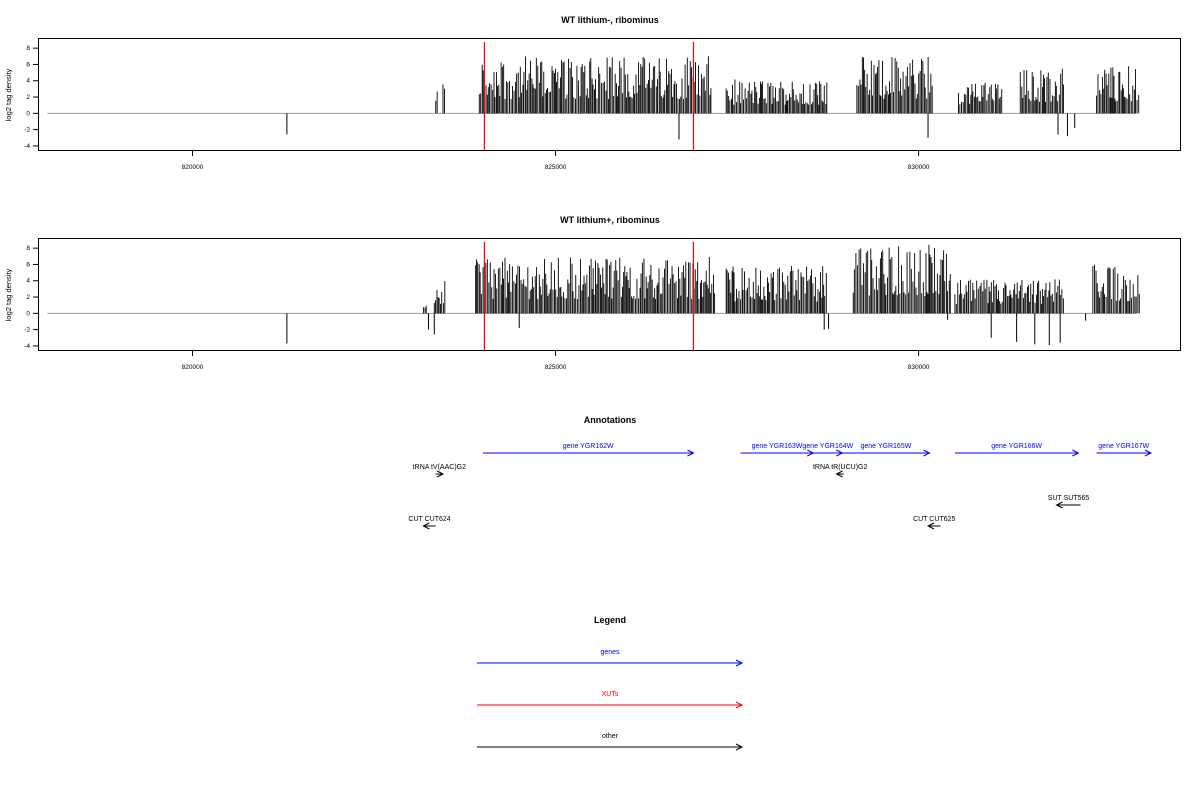 Image resolution: width=1200 pixels, height=800 pixels. I want to click on feature-label: CUT CUT624, so click(429, 519).